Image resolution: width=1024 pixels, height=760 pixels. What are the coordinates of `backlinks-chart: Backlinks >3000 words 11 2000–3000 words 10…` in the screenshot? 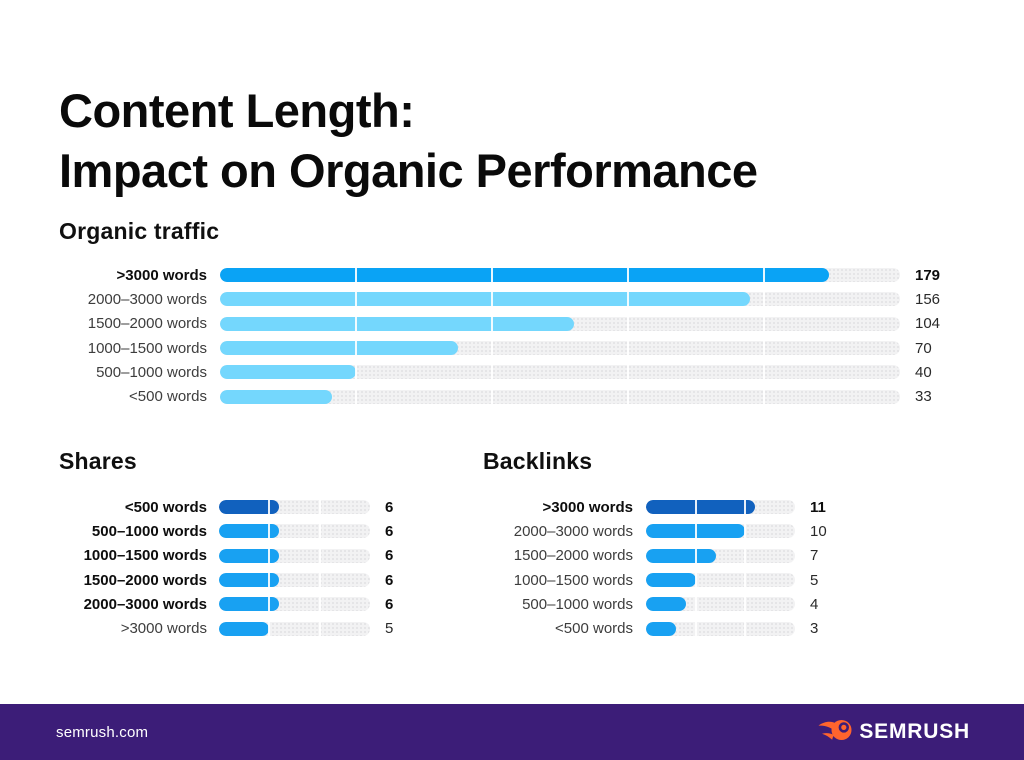 It's located at (725, 542).